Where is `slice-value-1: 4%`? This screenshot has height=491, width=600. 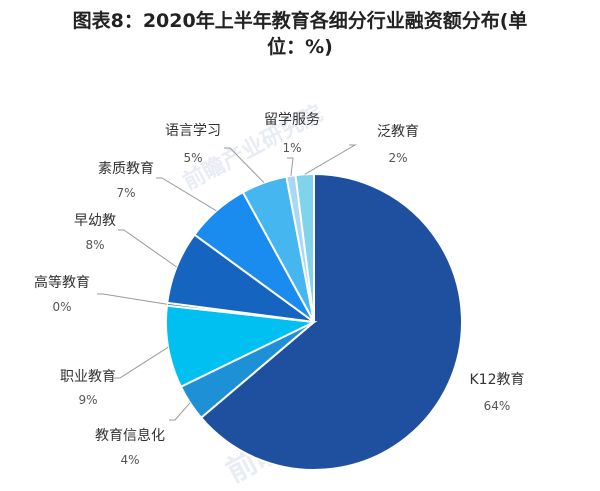 slice-value-1: 4% is located at coordinates (129, 460).